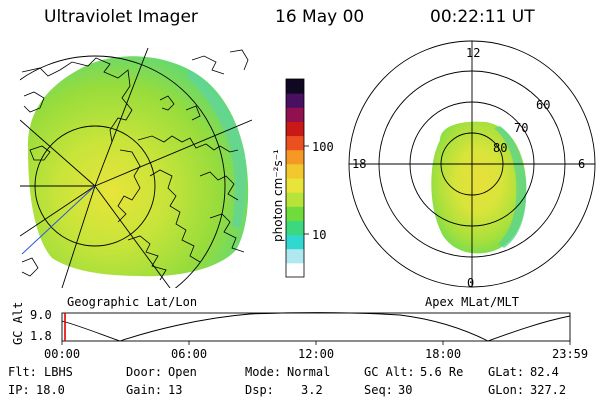 The width and height of the screenshot is (600, 400). I want to click on mlat-70-label: 70, so click(521, 128).